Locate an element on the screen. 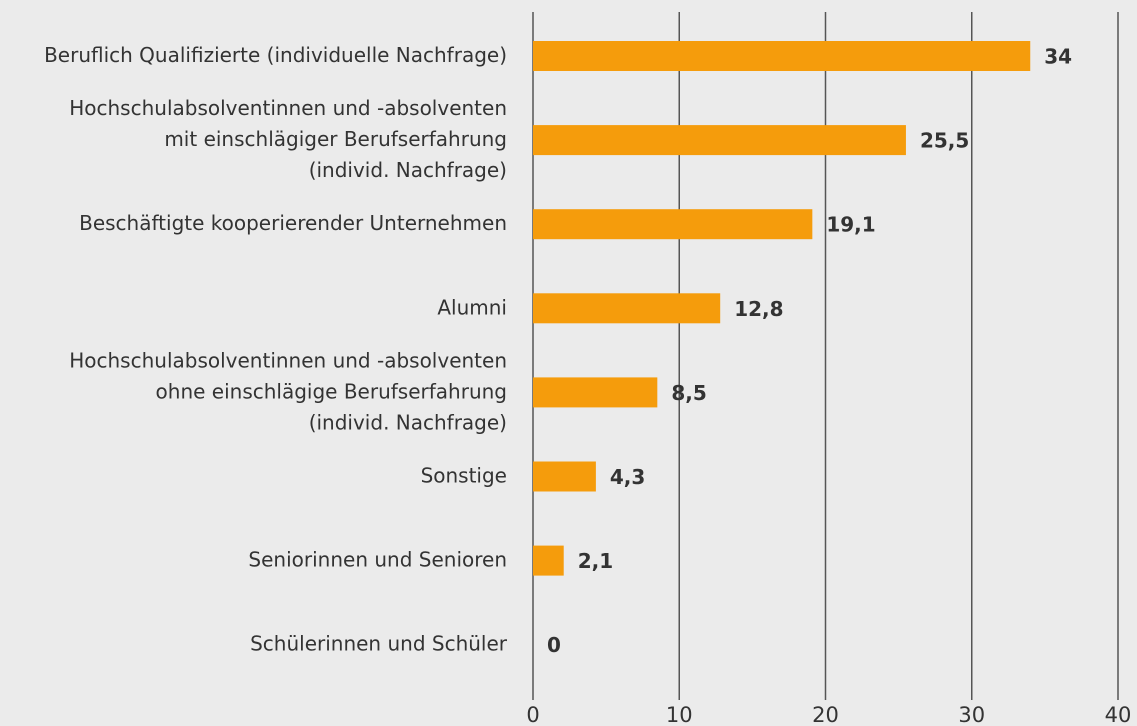 The height and width of the screenshot is (726, 1137). value-label: 4,3 is located at coordinates (627, 477).